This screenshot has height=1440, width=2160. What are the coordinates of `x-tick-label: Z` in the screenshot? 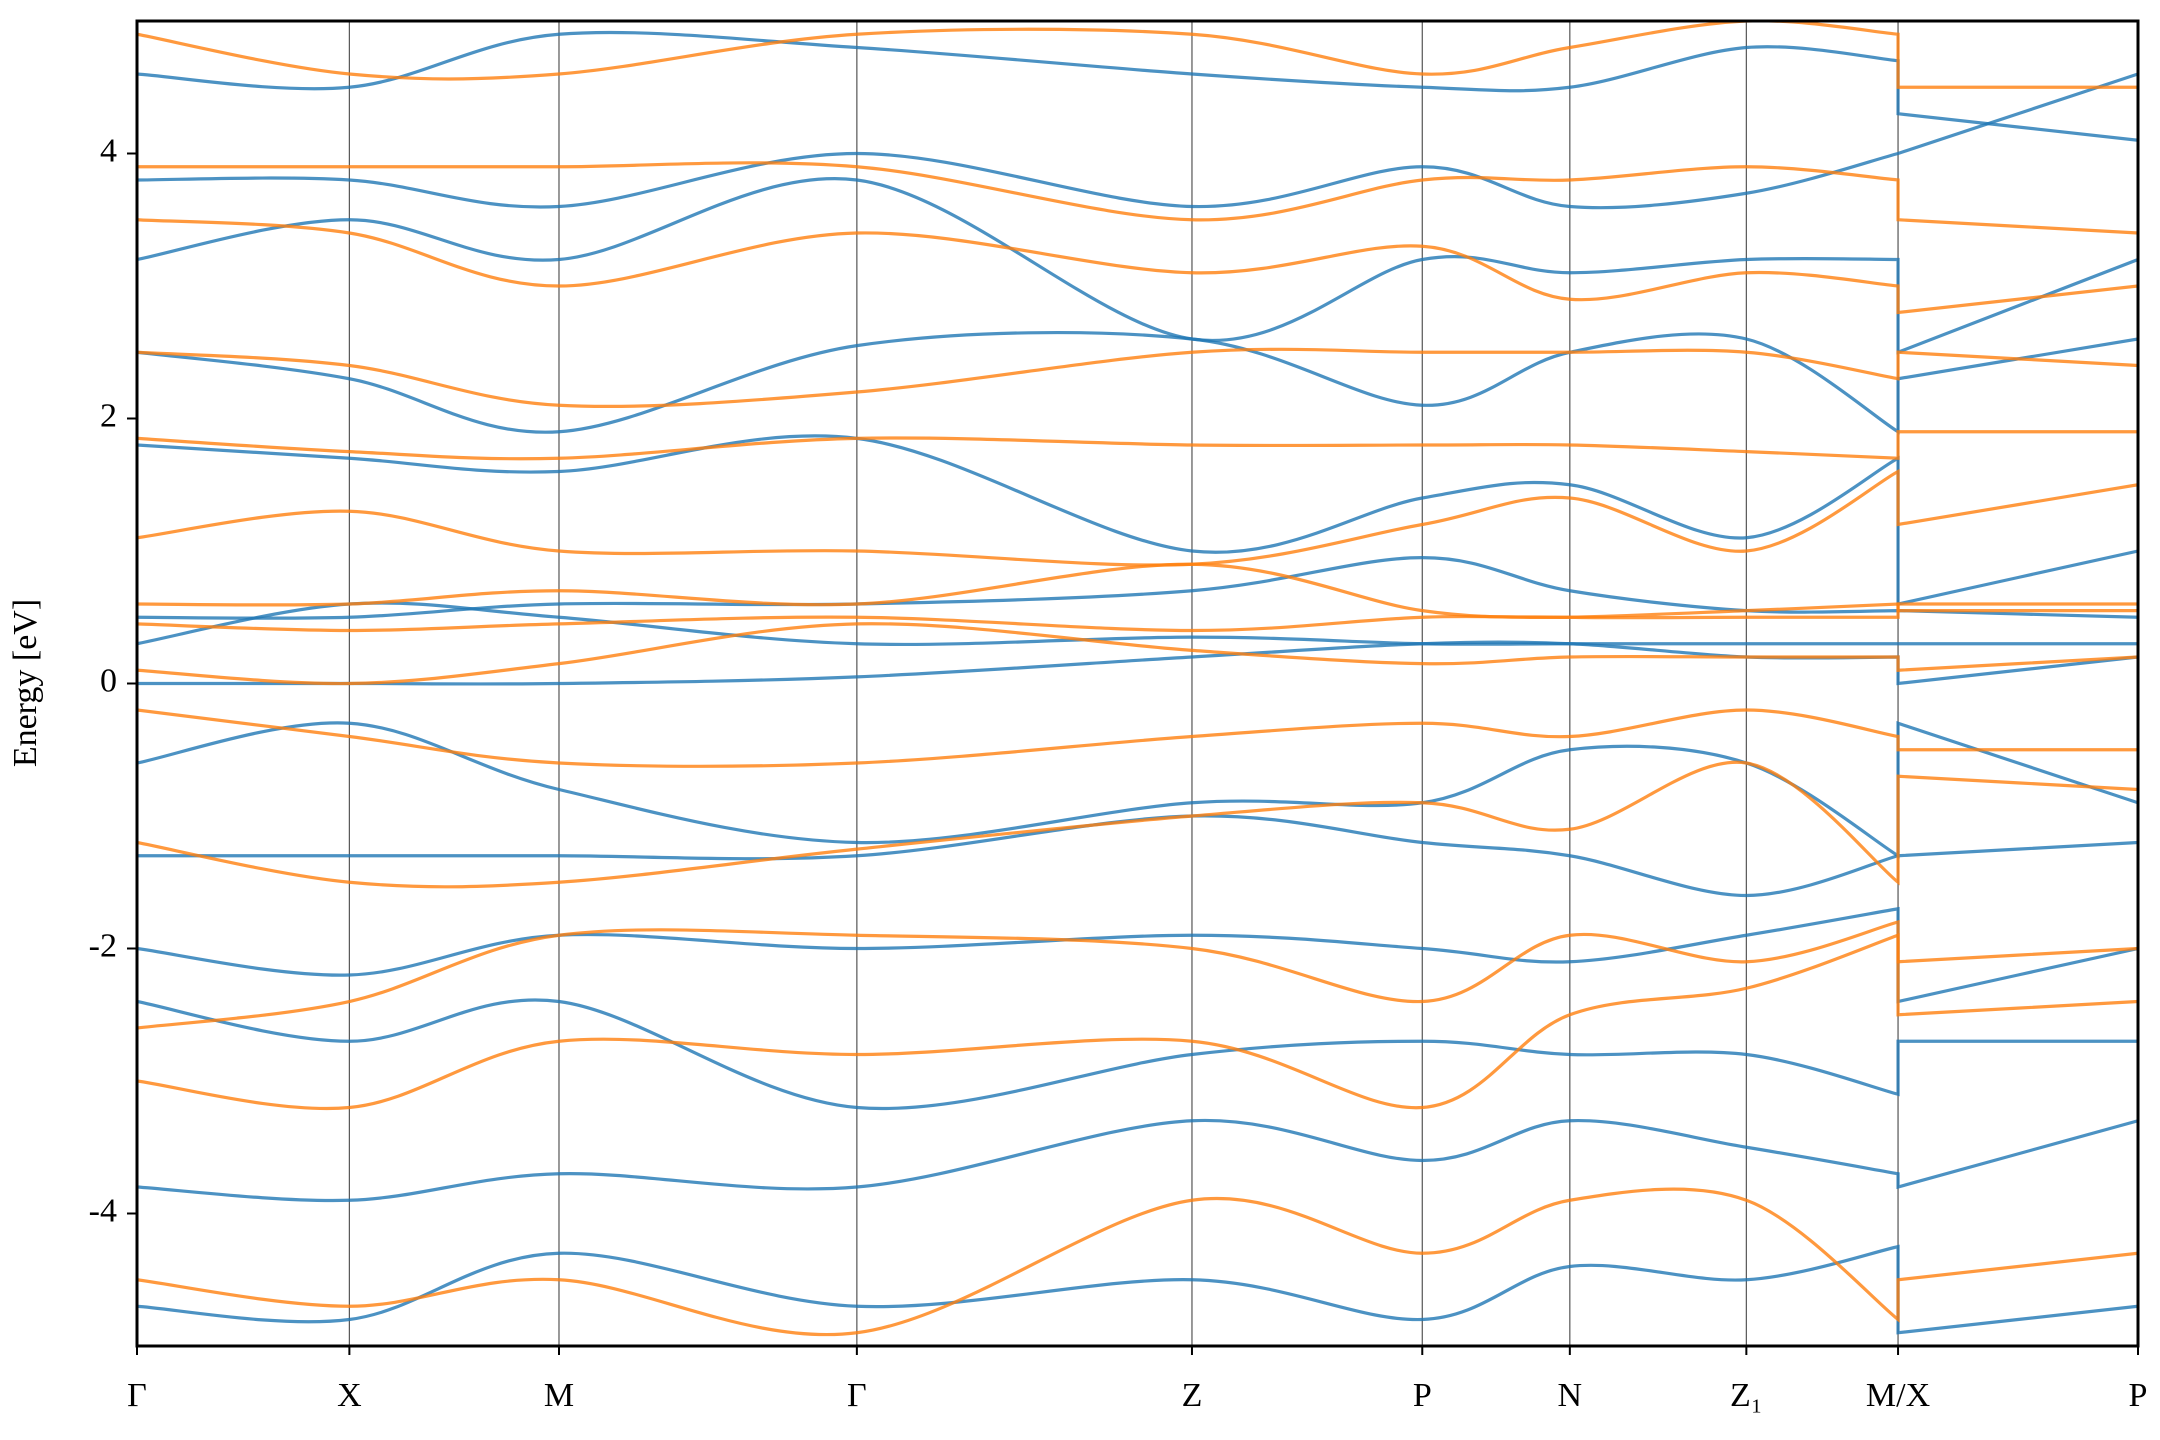 It's located at (1192, 1395).